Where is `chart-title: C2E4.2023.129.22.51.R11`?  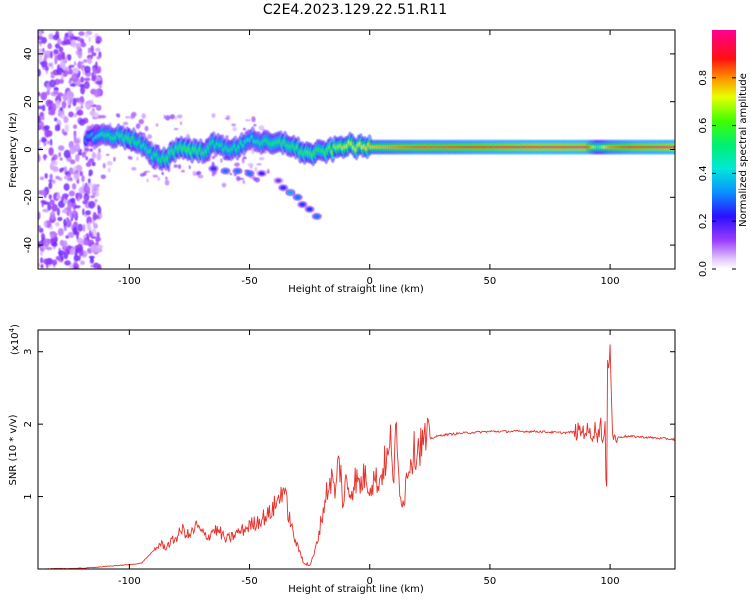
chart-title: C2E4.2023.129.22.51.R11 is located at coordinates (355, 10).